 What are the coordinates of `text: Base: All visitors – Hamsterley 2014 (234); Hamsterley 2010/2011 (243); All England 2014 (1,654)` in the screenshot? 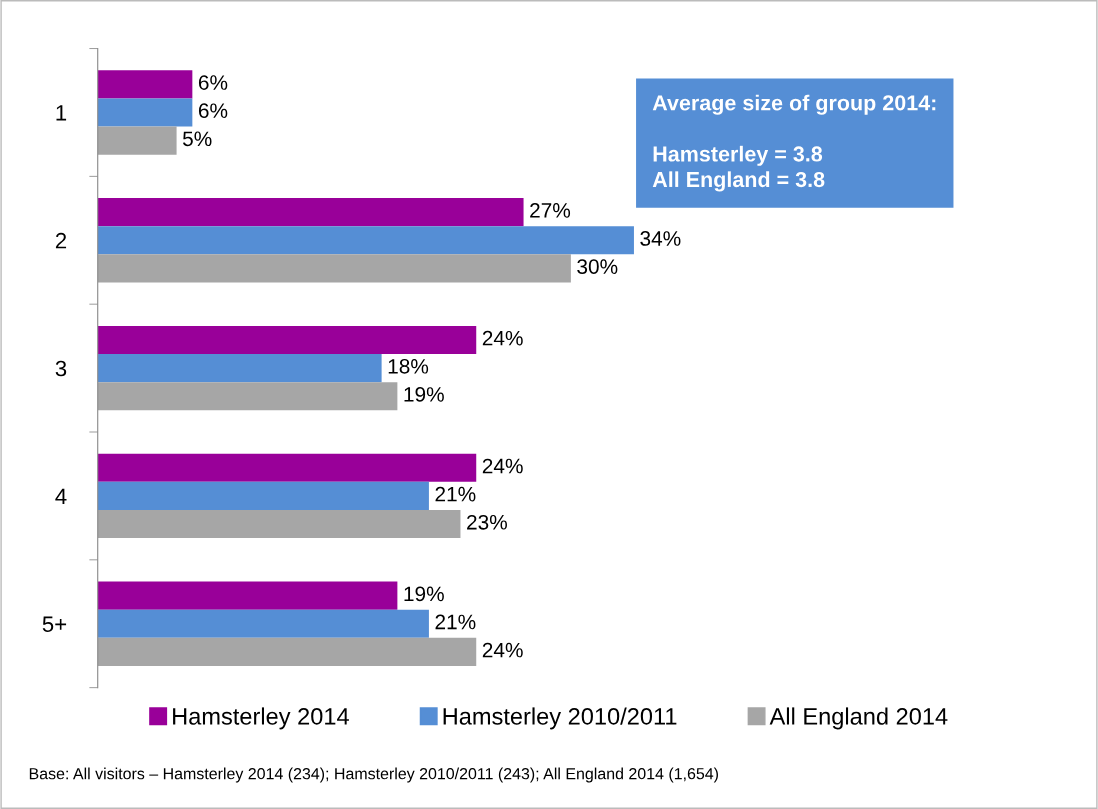 It's located at (373, 775).